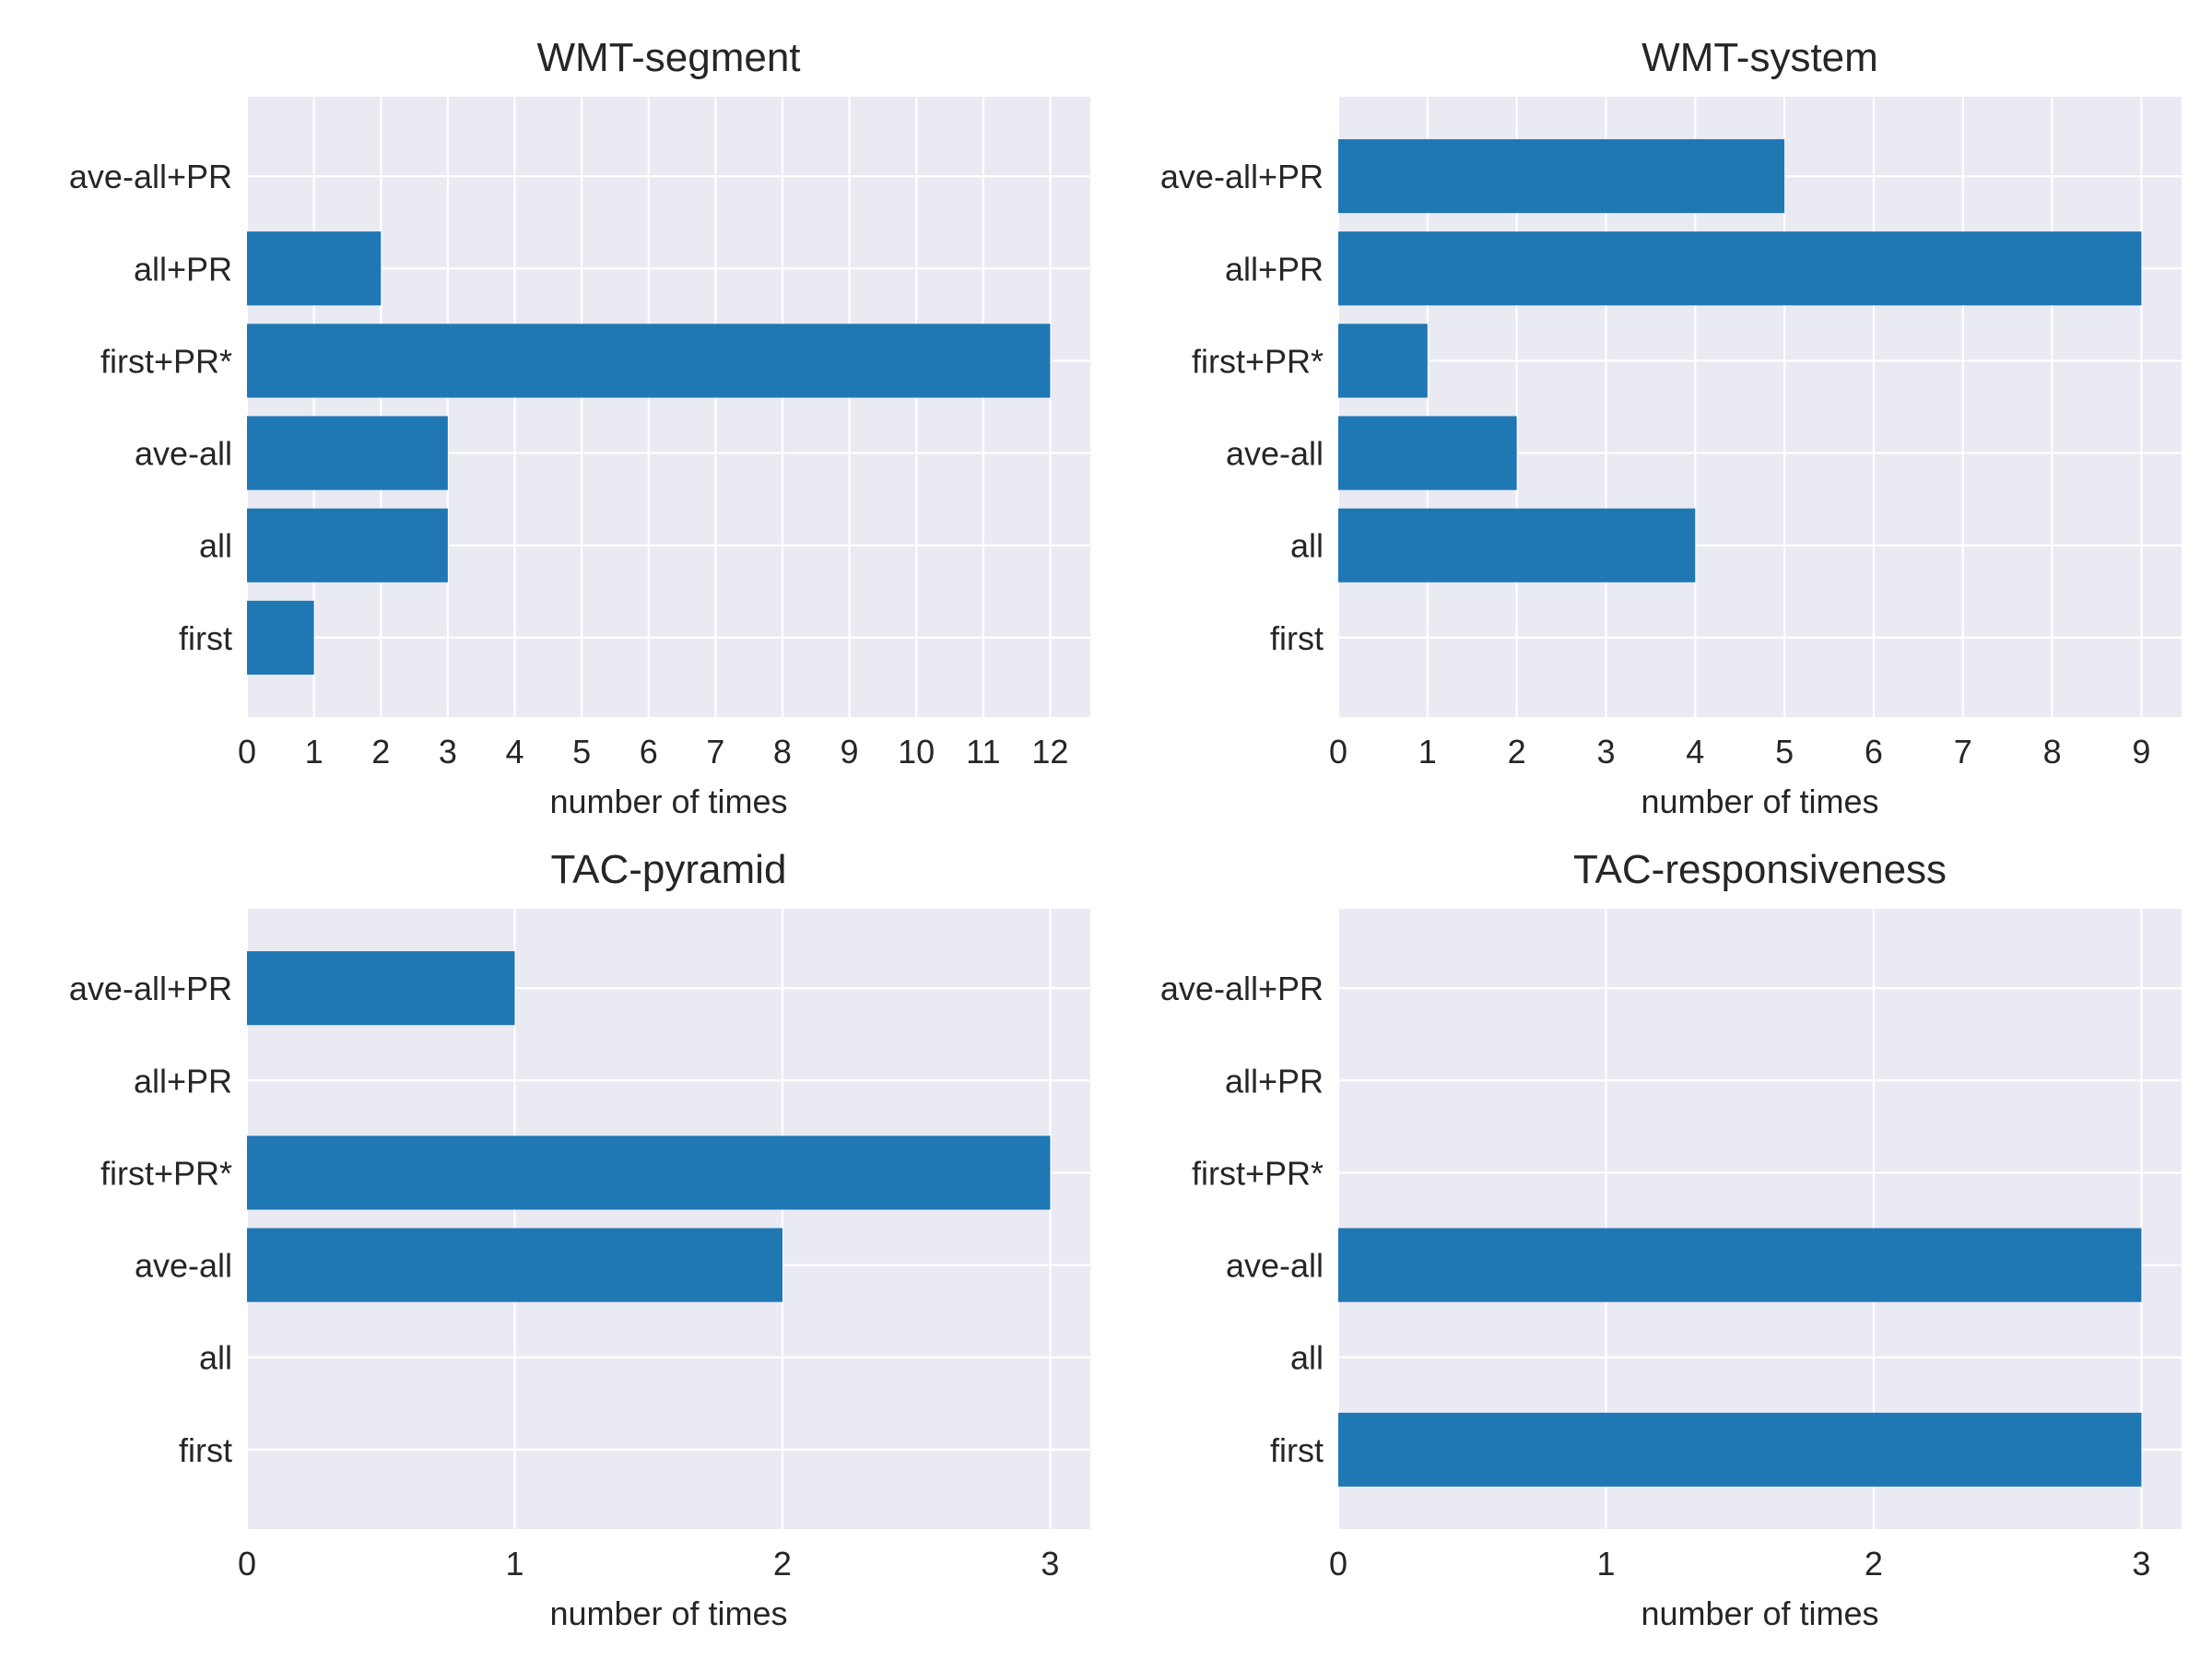 The image size is (2212, 1659). Describe the element at coordinates (983, 752) in the screenshot. I see `x-tick-label: 11` at that location.